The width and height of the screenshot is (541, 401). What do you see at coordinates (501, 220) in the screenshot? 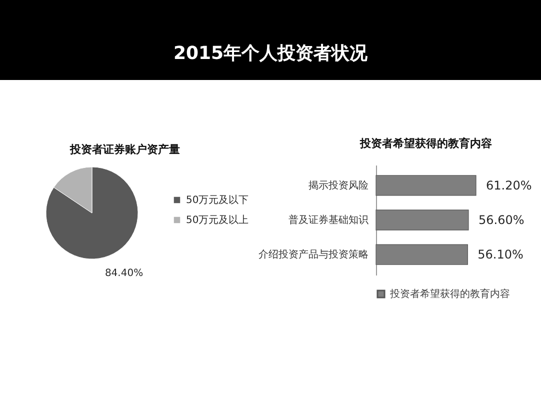
I see `data-label: 56.60%` at bounding box center [501, 220].